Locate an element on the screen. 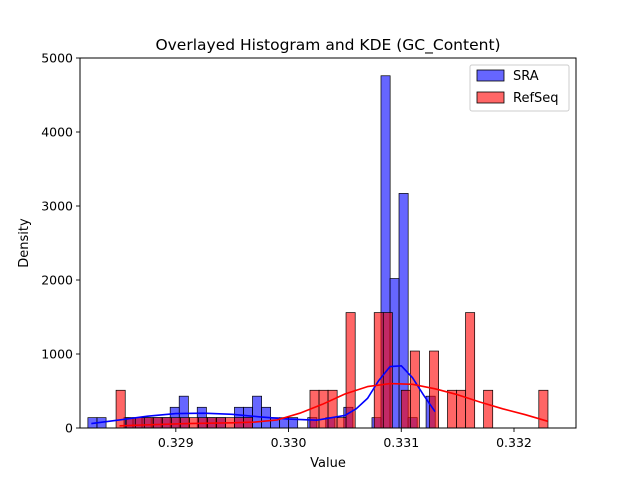 The width and height of the screenshot is (640, 480). sra-kde-line is located at coordinates (263, 394).